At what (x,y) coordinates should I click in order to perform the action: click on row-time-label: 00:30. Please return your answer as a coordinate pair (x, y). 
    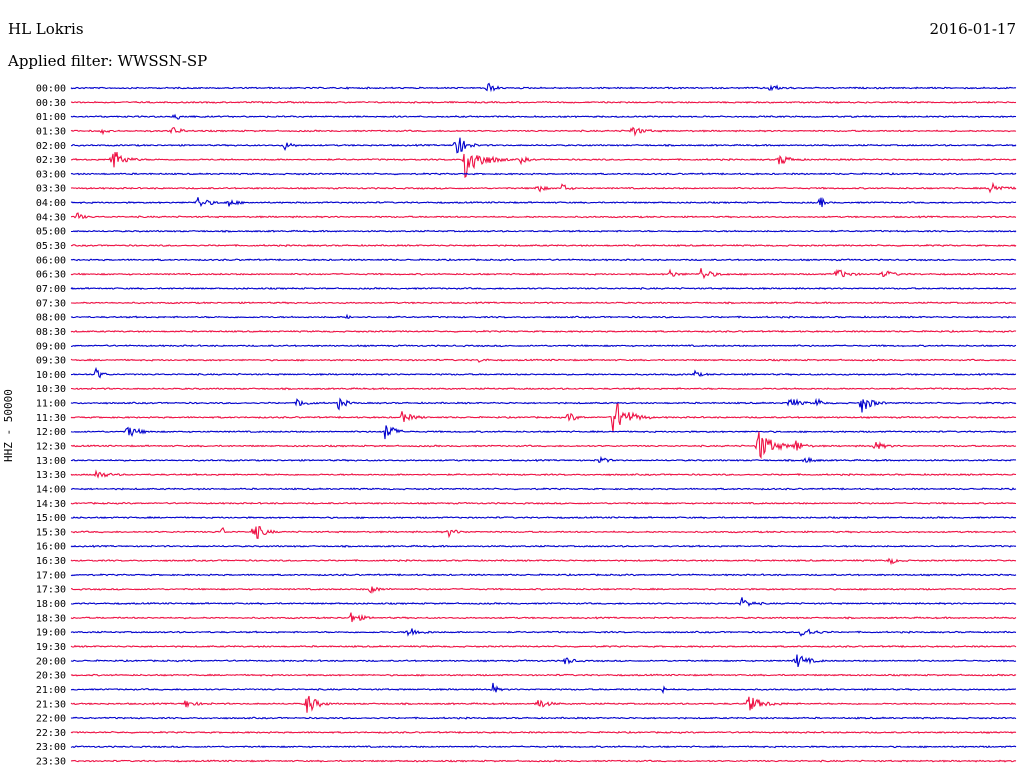
    Looking at the image, I should click on (51, 103).